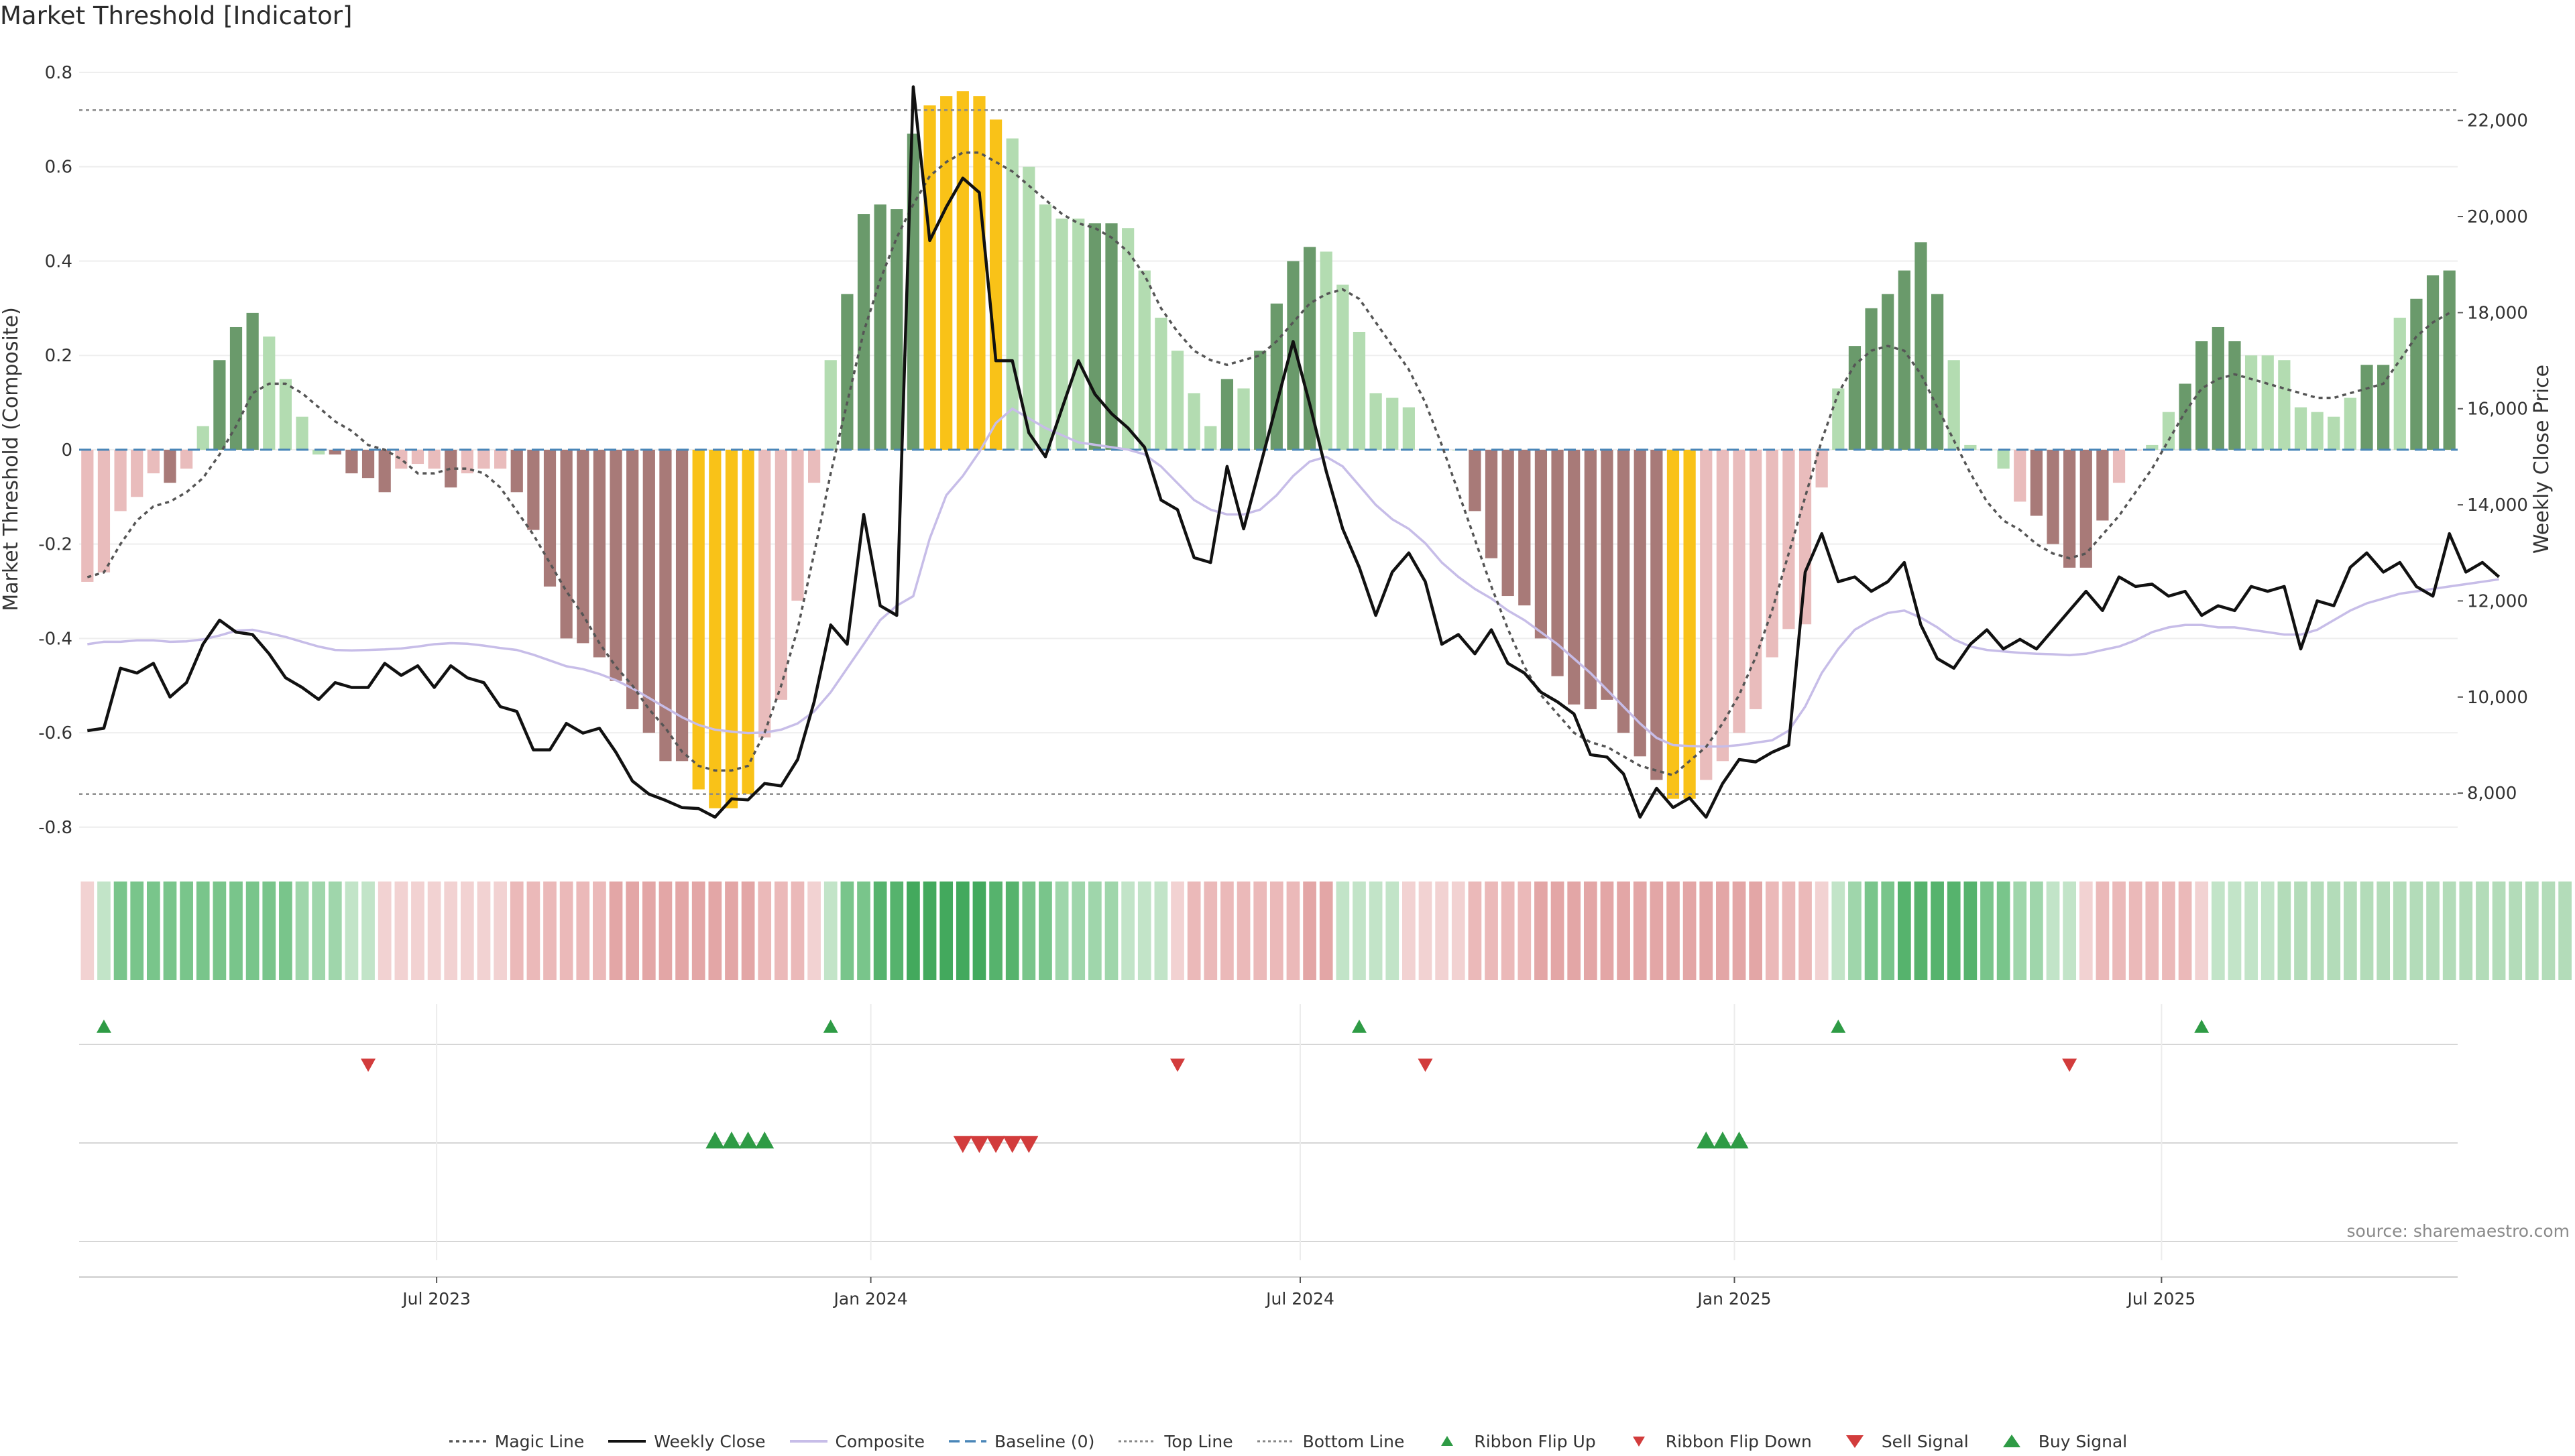 Image resolution: width=2575 pixels, height=1456 pixels. I want to click on x-tick-label: Jul 2024, so click(1299, 1299).